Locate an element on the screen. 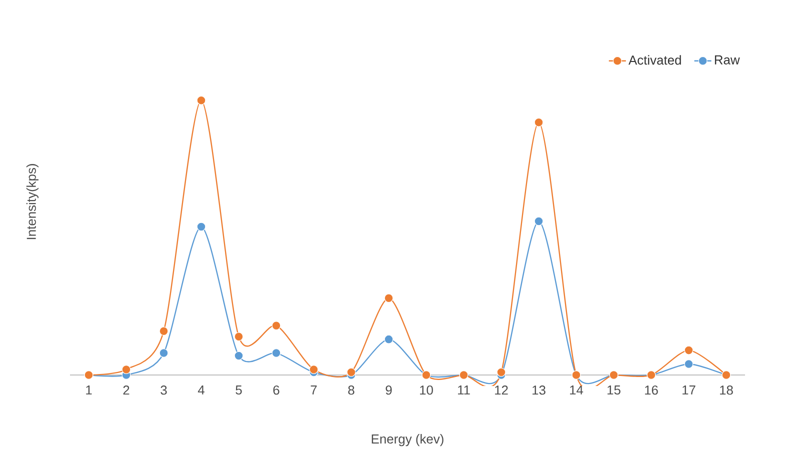  x-axis-title: Energy (kev) is located at coordinates (408, 440).